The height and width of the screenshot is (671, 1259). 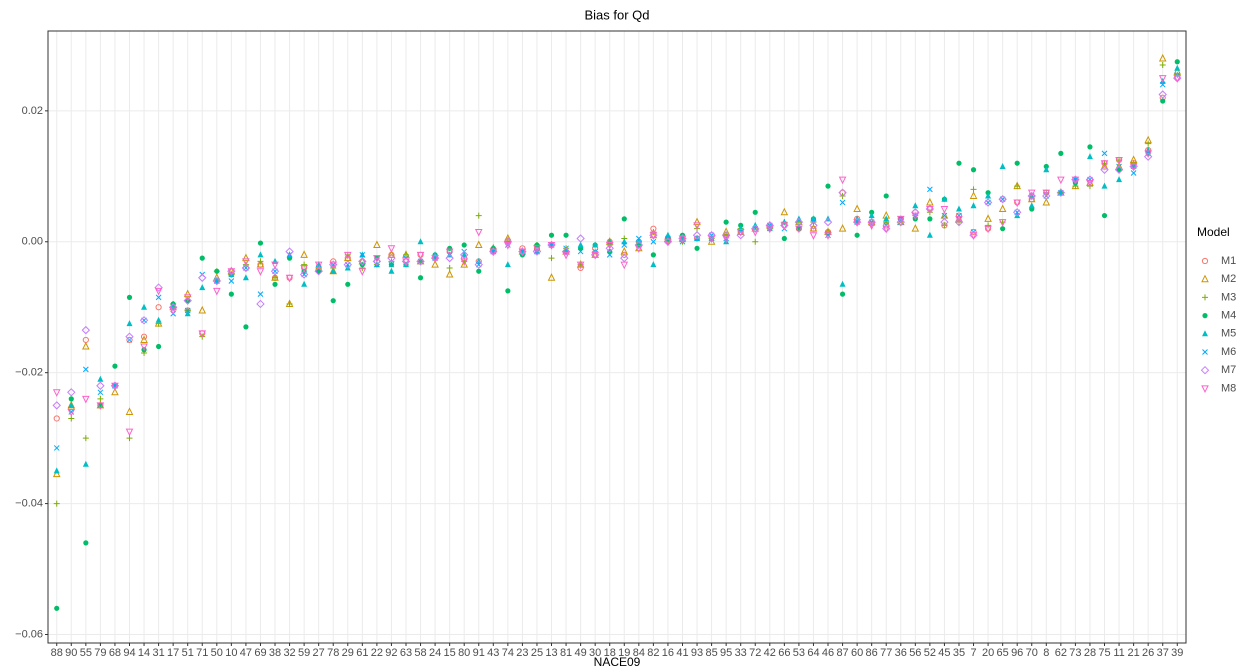 I want to click on x-tick-label: 74, so click(x=508, y=653).